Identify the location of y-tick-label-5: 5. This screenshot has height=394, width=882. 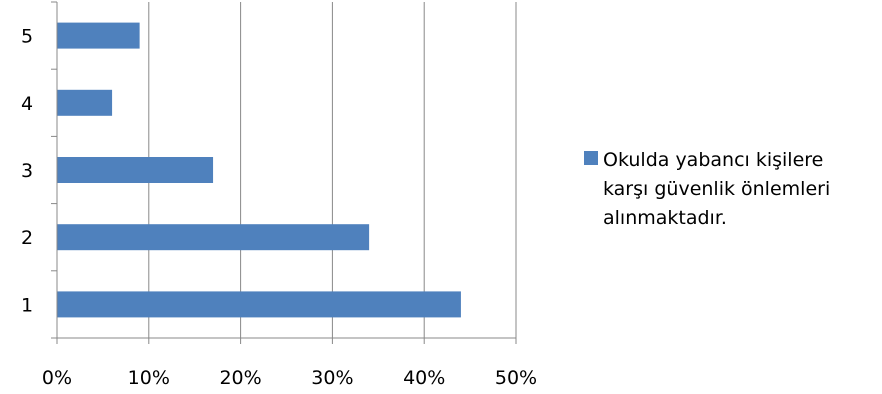
(27, 37).